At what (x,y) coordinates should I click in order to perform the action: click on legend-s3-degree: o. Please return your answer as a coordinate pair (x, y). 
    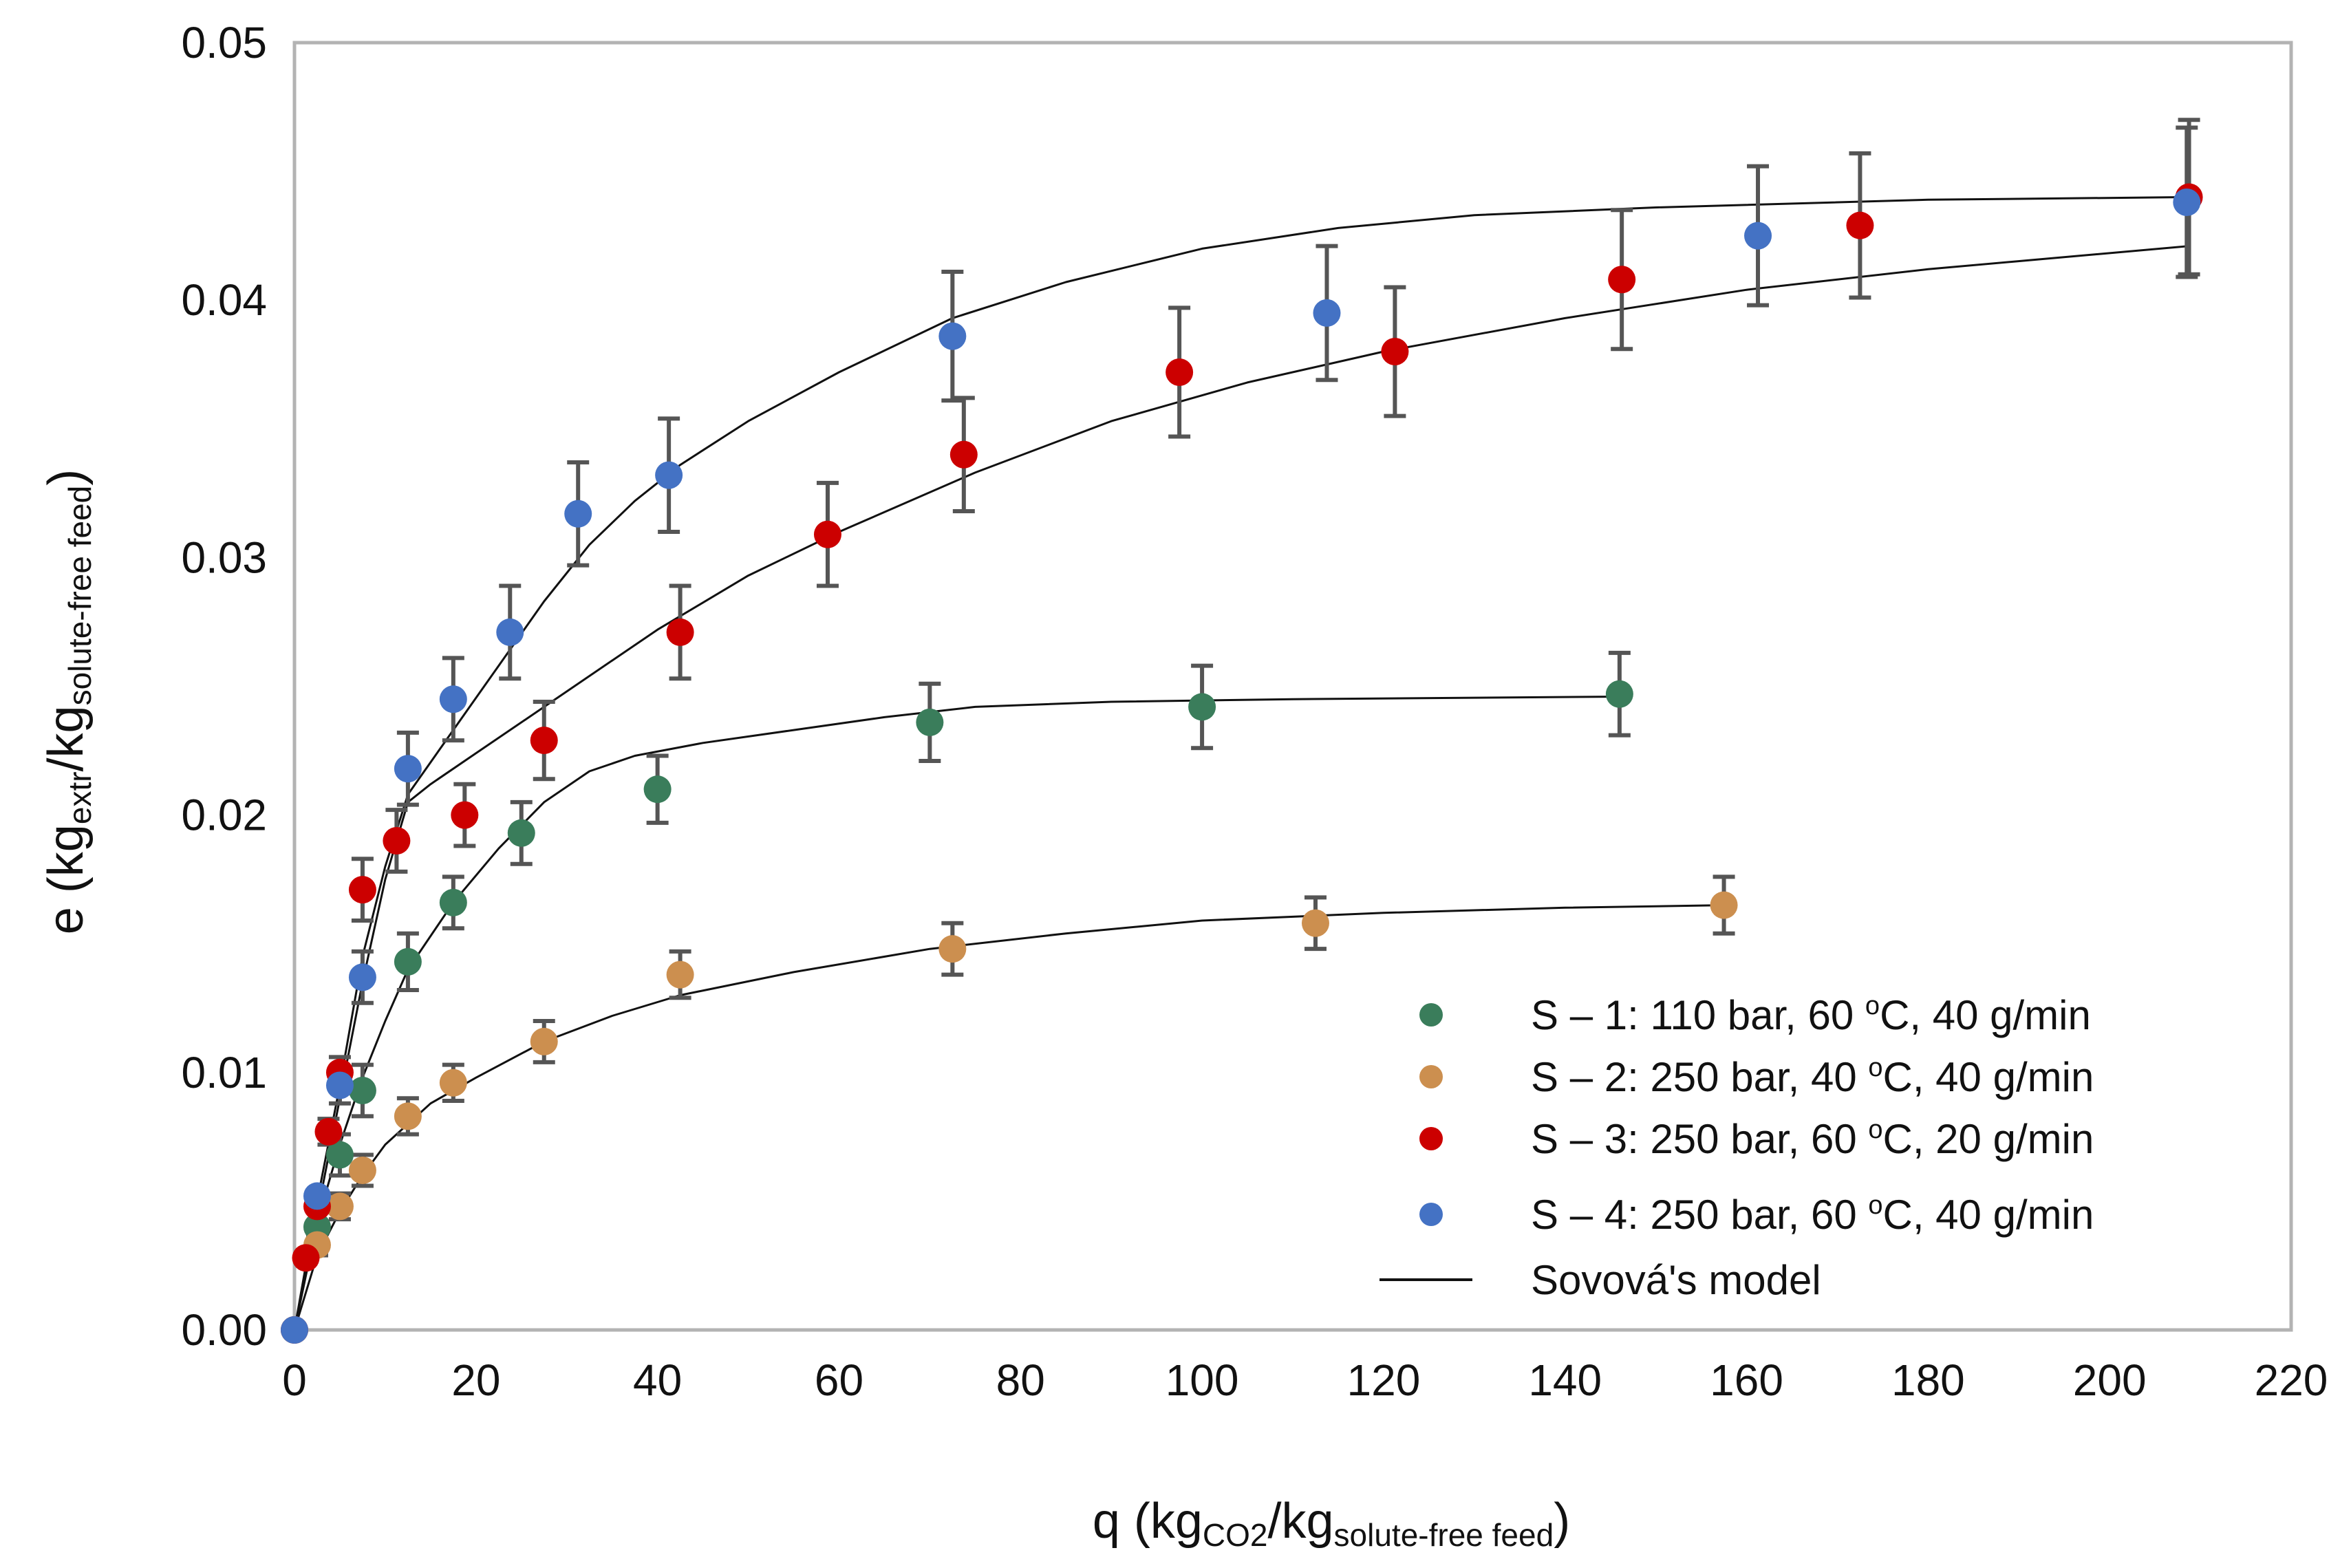
    Looking at the image, I should click on (1875, 1129).